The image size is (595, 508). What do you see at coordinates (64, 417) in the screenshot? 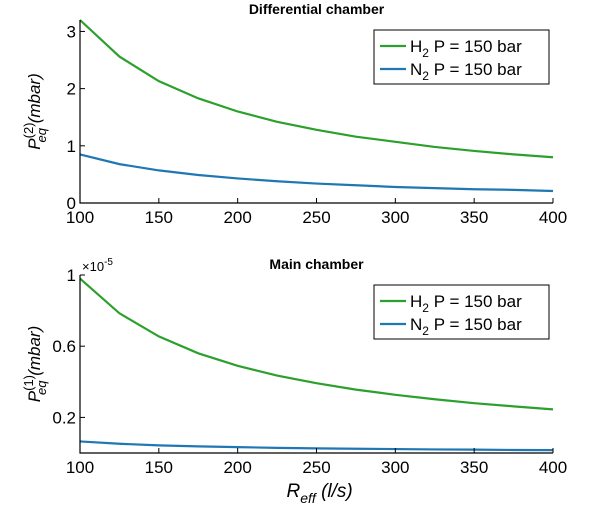
I see `y-tick-label: 0.2` at bounding box center [64, 417].